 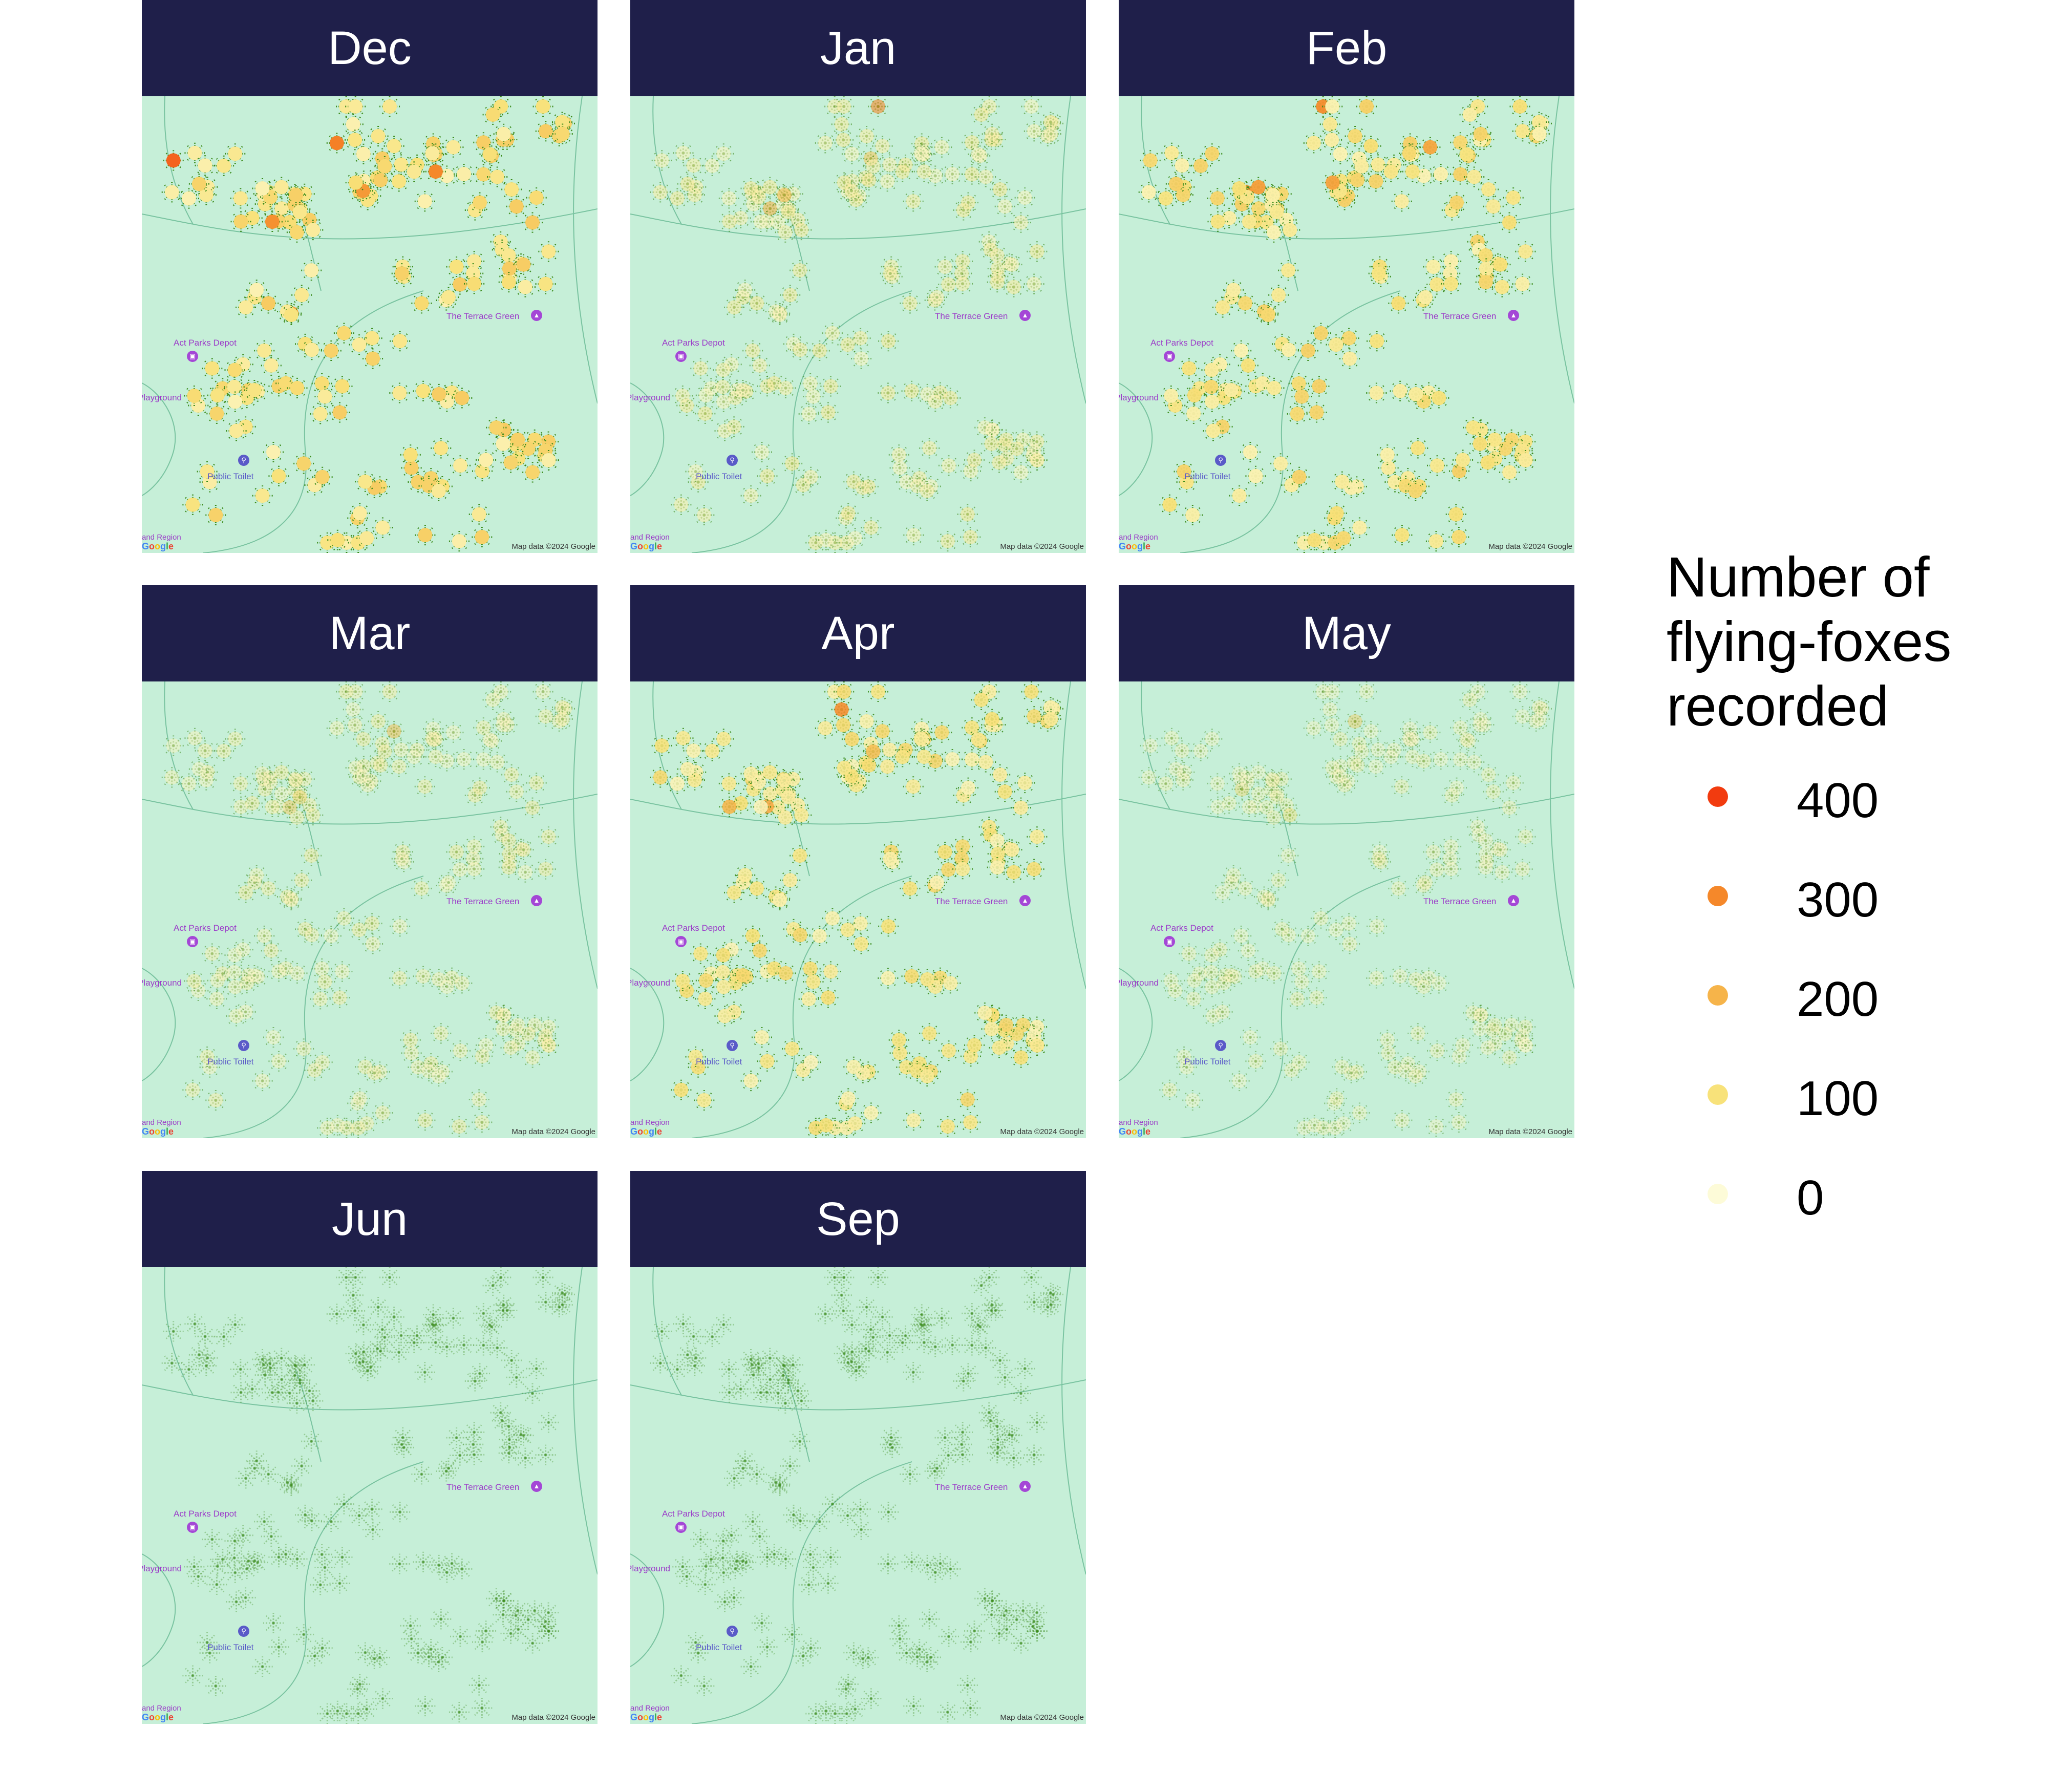 What do you see at coordinates (1181, 343) in the screenshot?
I see `place-label-depot: Act Parks Depot` at bounding box center [1181, 343].